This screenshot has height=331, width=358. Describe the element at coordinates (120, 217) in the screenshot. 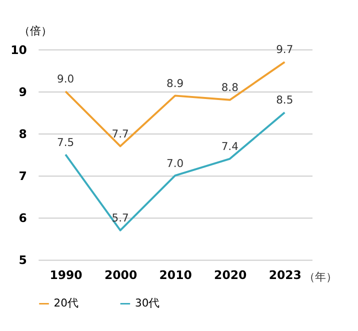

I see `data-label: 5.7` at that location.